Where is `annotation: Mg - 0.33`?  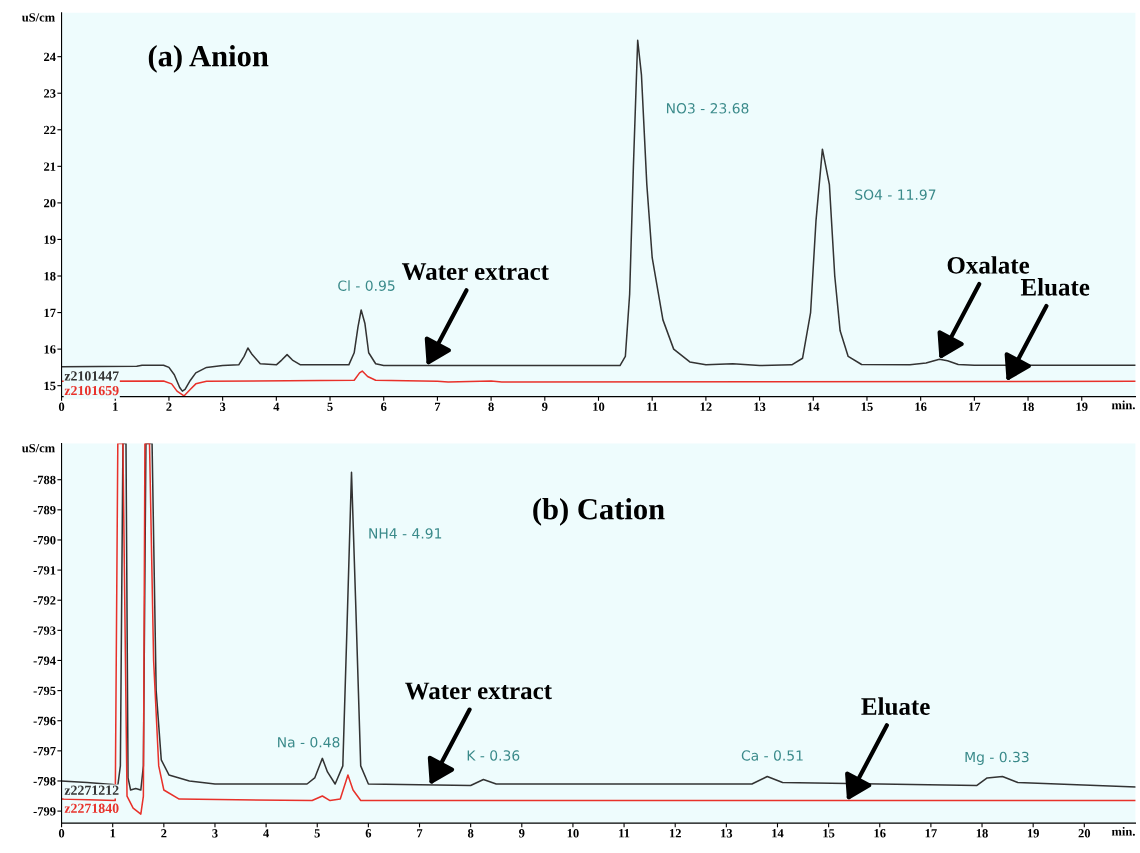
annotation: Mg - 0.33 is located at coordinates (997, 758).